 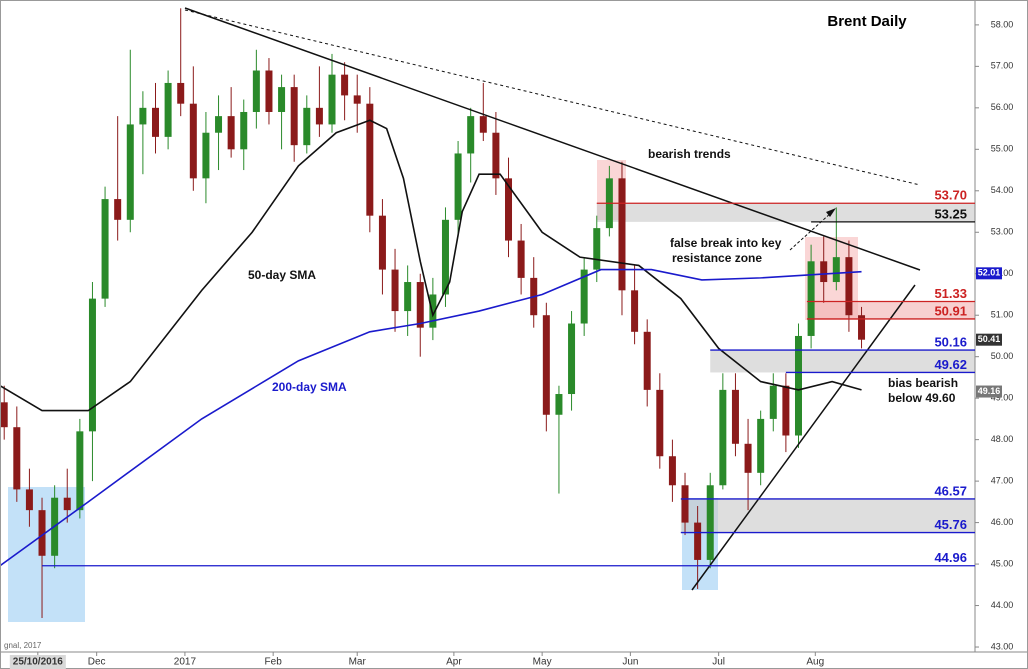 What do you see at coordinates (1002, 563) in the screenshot?
I see `y-tick-label: 45.00` at bounding box center [1002, 563].